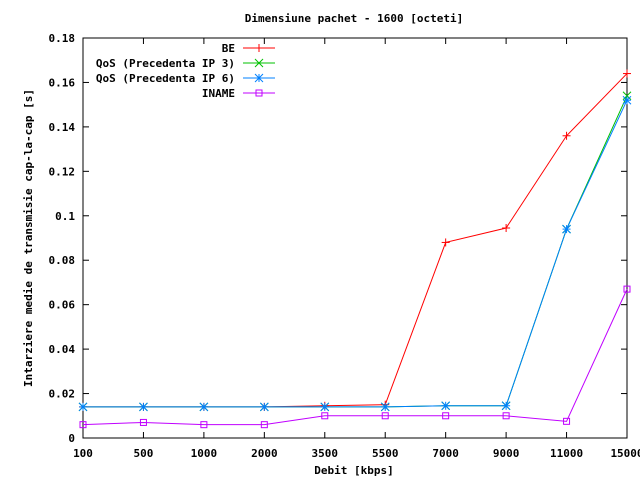  Describe the element at coordinates (62, 260) in the screenshot. I see `y-tick-label: 0.08` at that location.